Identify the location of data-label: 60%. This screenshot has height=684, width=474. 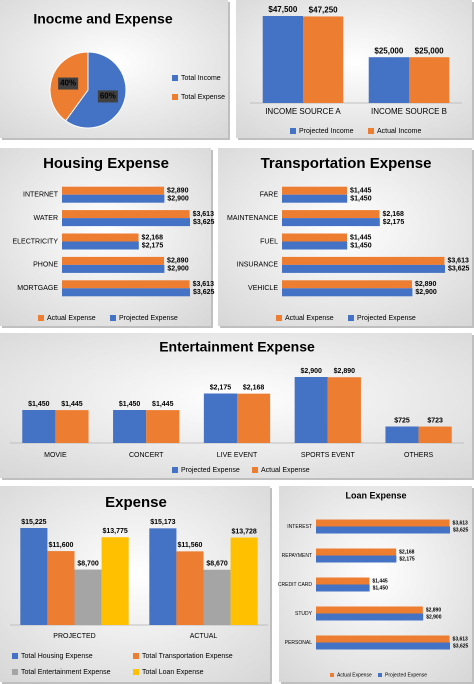
(108, 96).